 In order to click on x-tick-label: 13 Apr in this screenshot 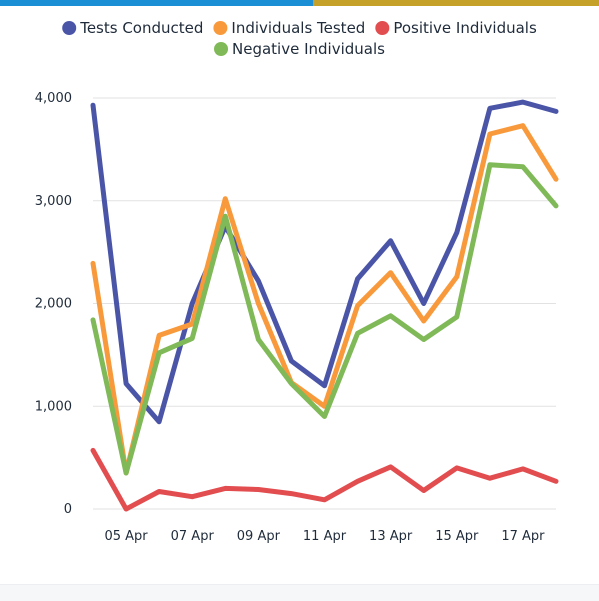, I will do `click(391, 536)`.